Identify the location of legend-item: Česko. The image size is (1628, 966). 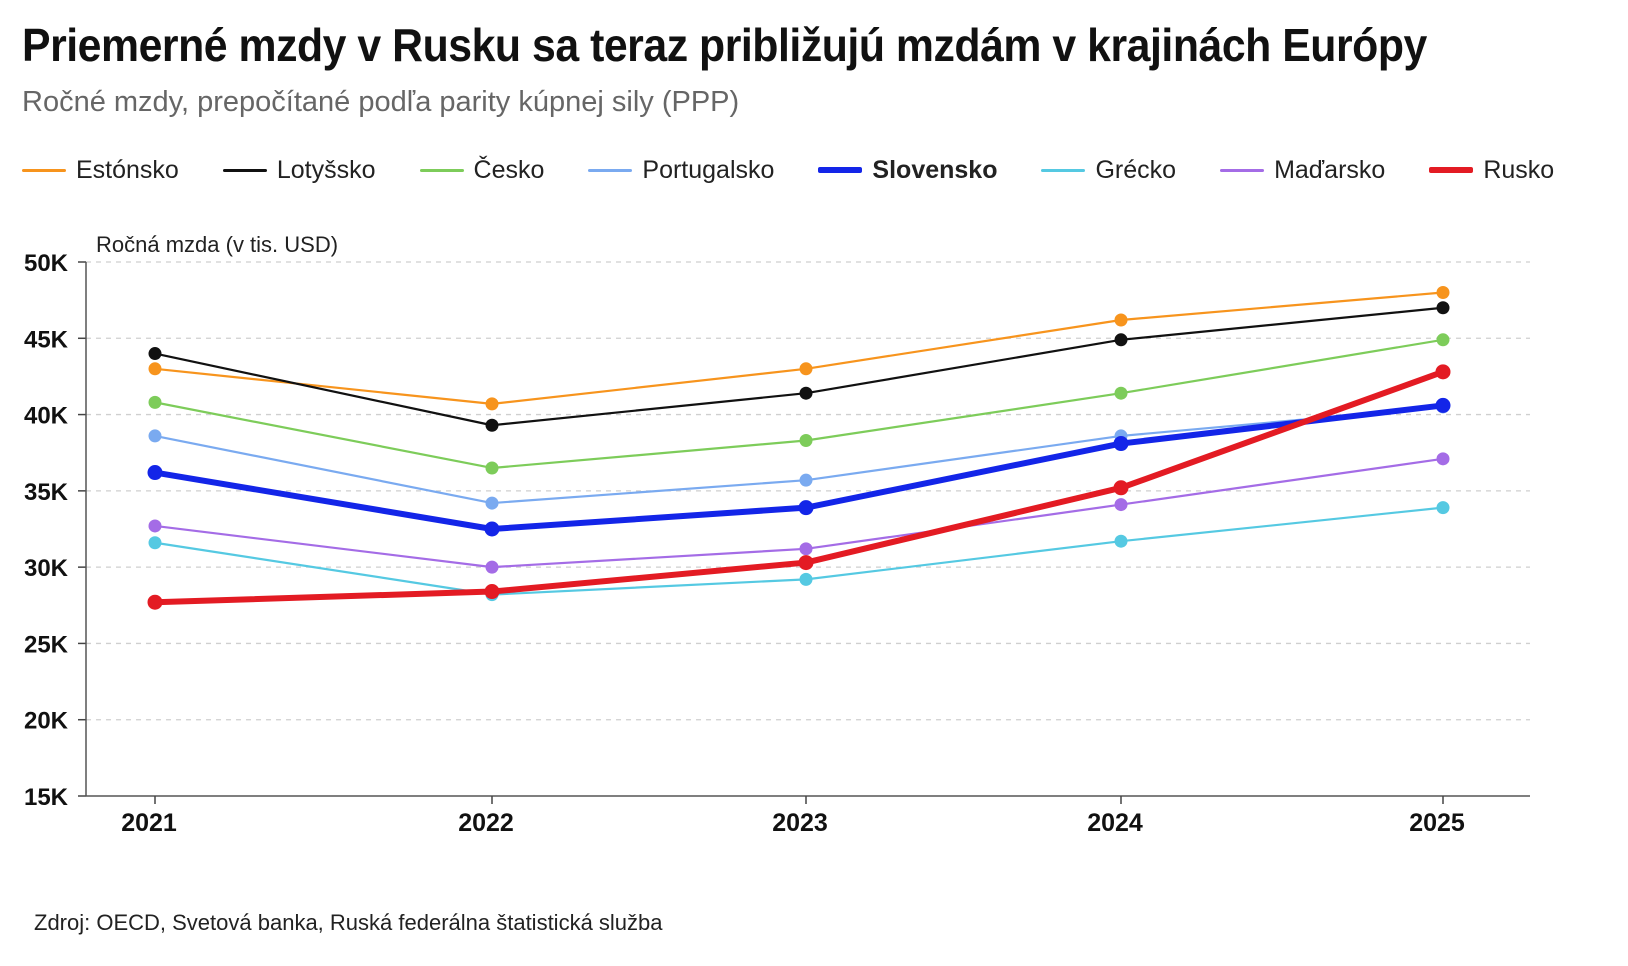
(482, 170).